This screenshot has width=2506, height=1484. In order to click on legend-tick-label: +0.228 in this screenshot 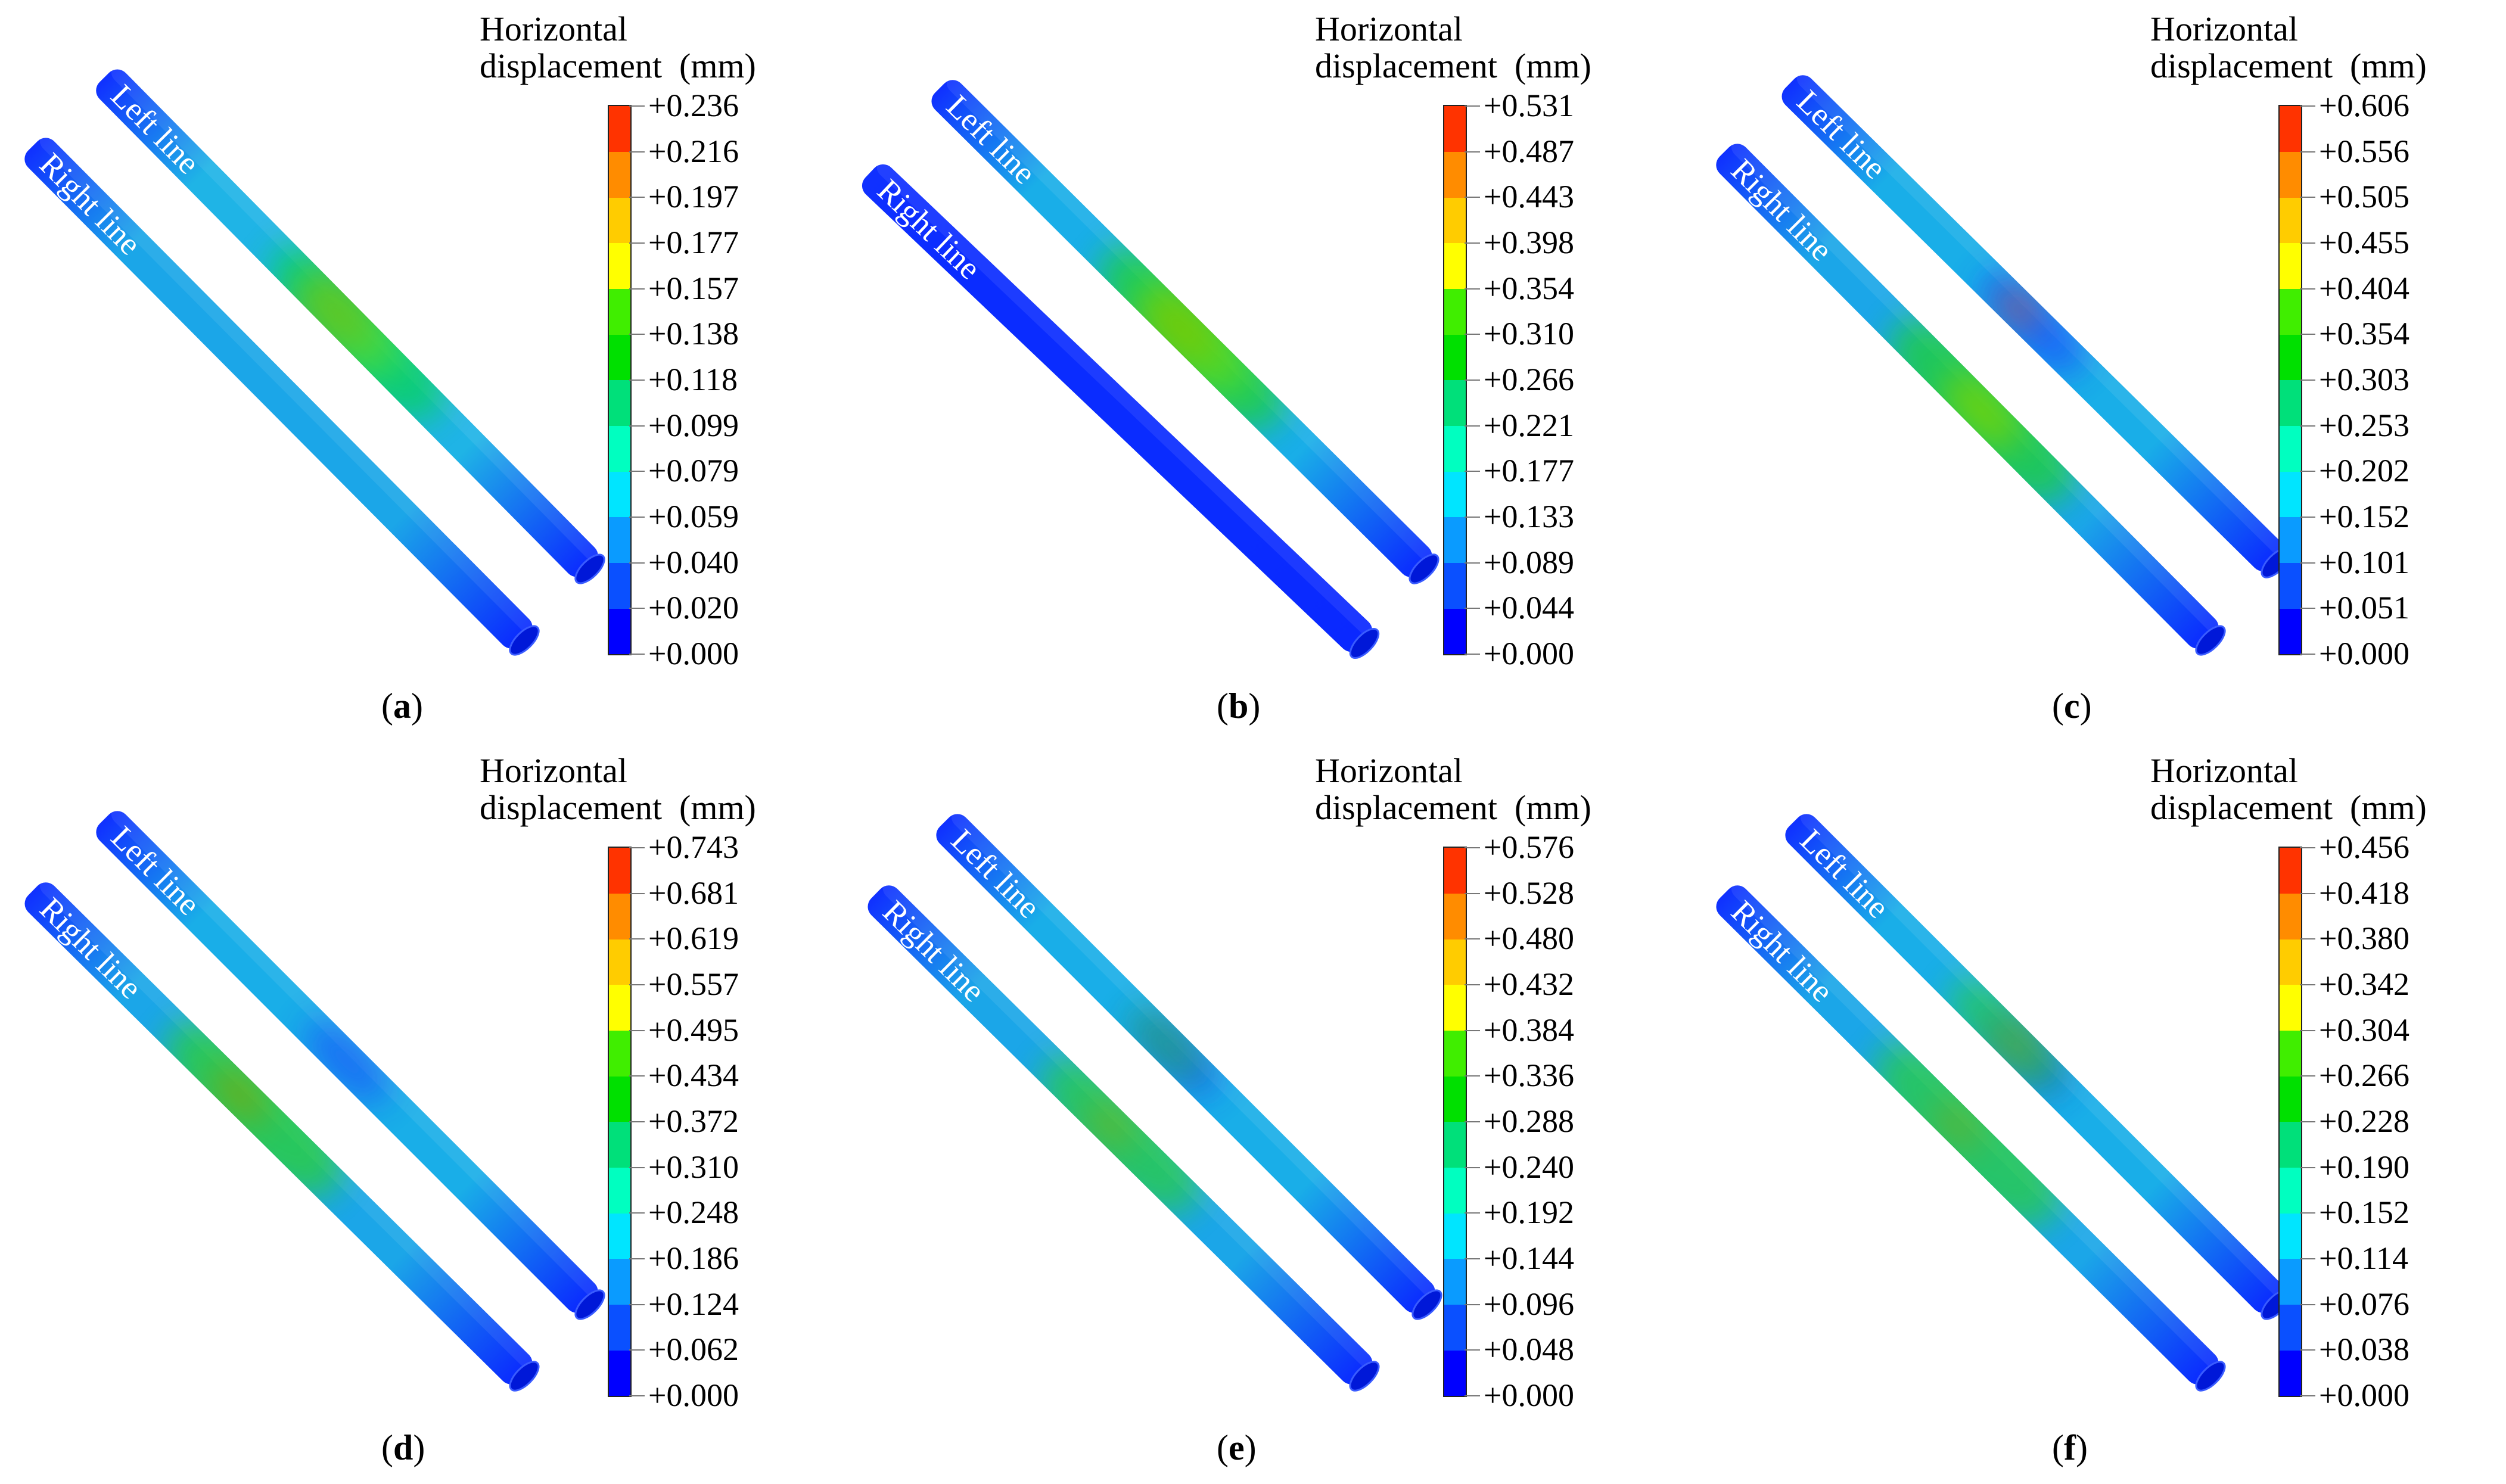, I will do `click(2364, 1121)`.